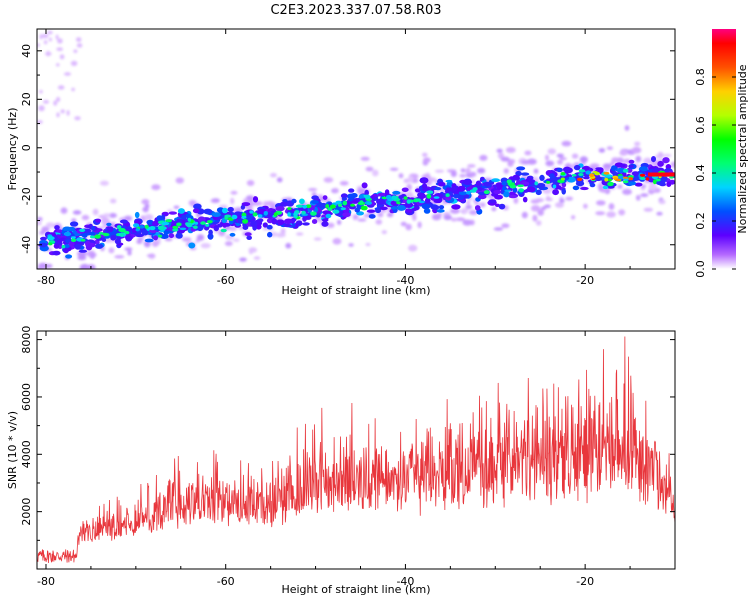 This screenshot has height=600, width=750. Describe the element at coordinates (26, 397) in the screenshot. I see `y-tick-label: 6000` at that location.